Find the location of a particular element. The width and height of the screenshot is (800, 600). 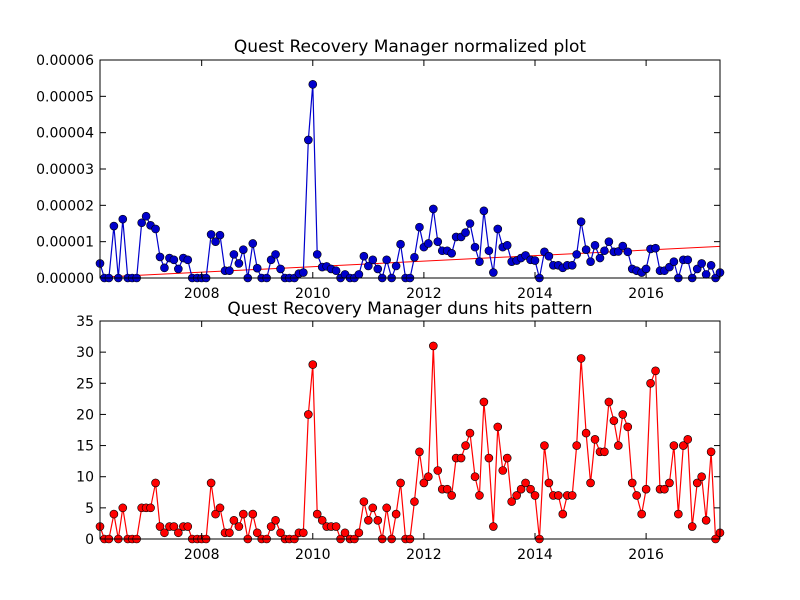

y-tick-label-duns-hits: 20 is located at coordinates (85, 415).